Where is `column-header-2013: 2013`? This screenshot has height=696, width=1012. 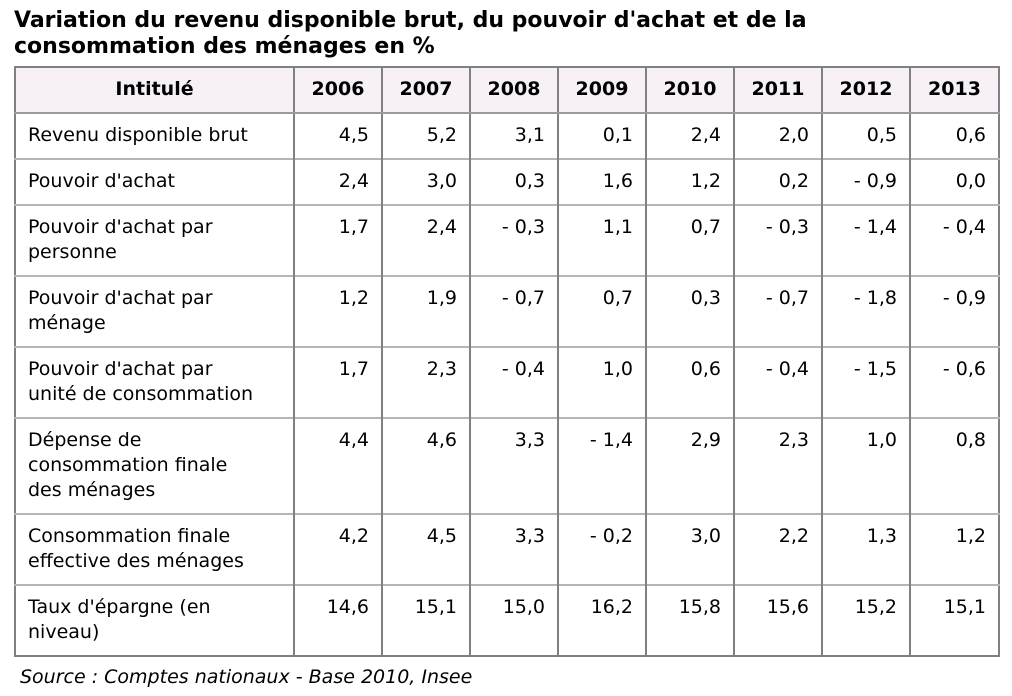
column-header-2013: 2013 is located at coordinates (954, 90).